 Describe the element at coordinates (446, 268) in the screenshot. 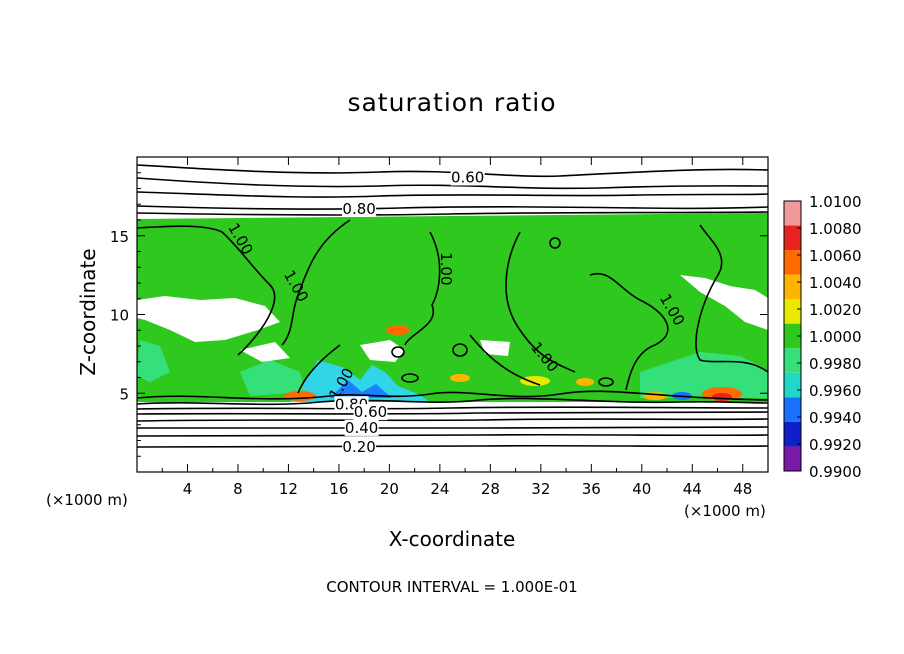

I see `contour-label: 1.00` at that location.